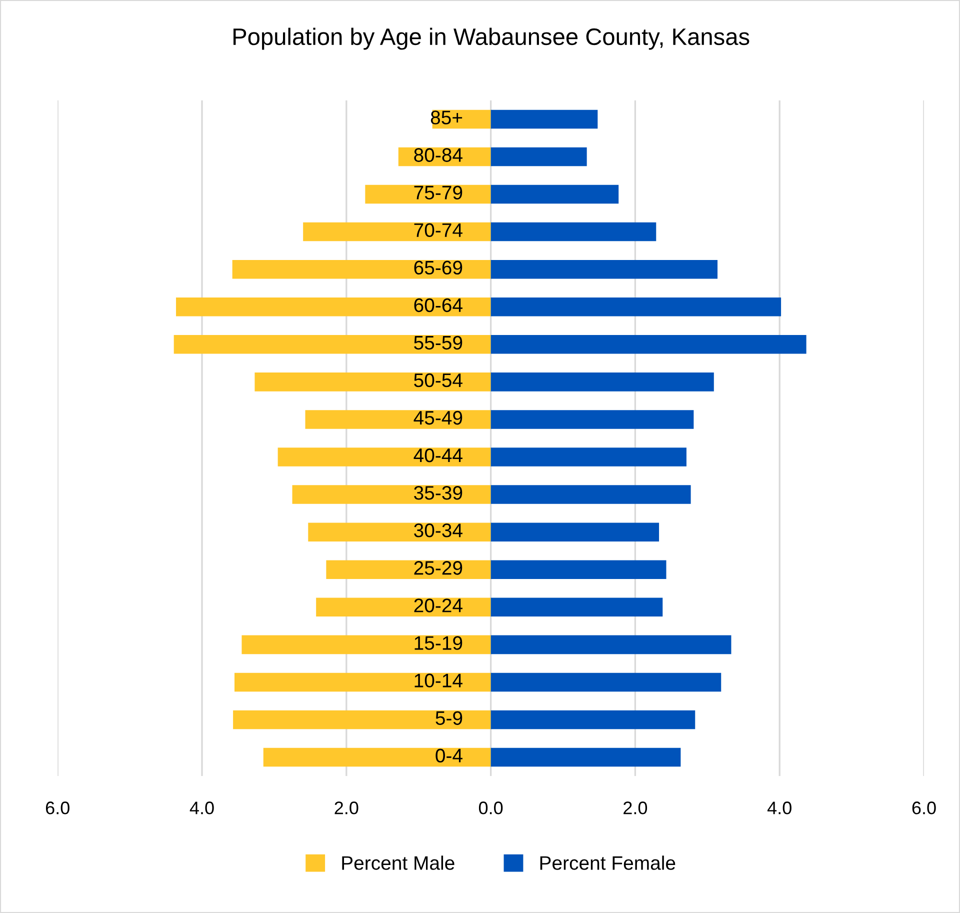  I want to click on y-tick-label: 20-24, so click(438, 605).